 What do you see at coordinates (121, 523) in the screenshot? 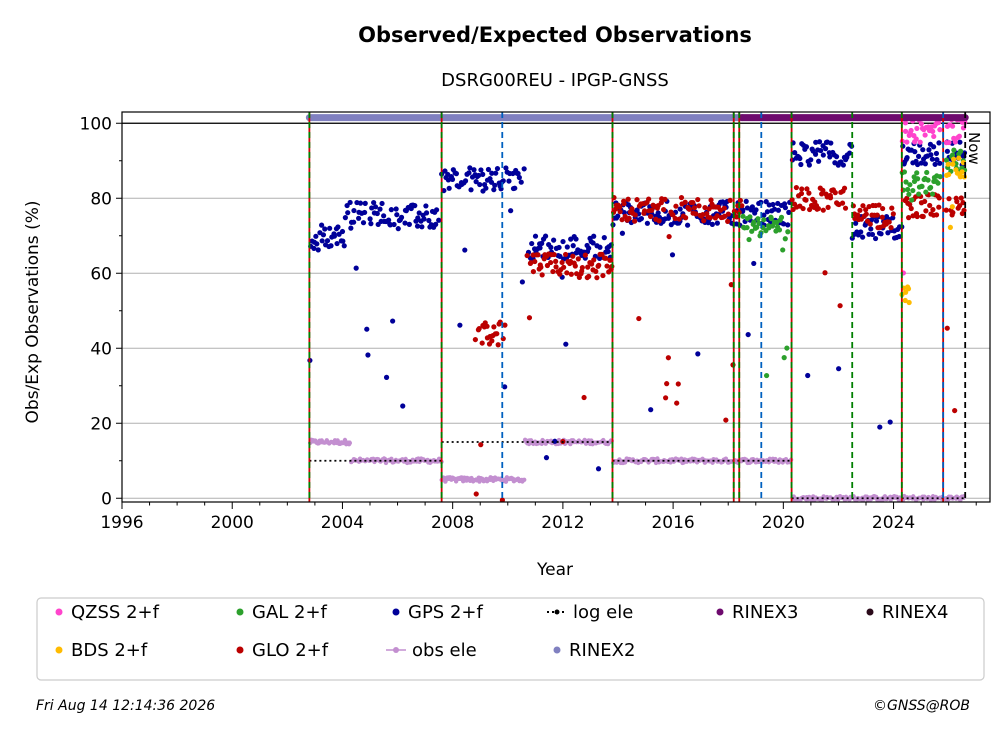
I see `x-tick-label: 1996` at bounding box center [121, 523].